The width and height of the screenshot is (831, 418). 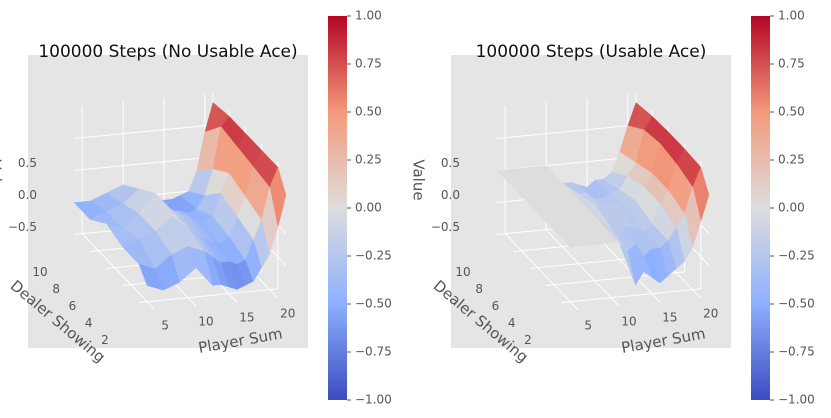 I want to click on chart-title: 100000 Steps (No Usable Ace), so click(x=167, y=52).